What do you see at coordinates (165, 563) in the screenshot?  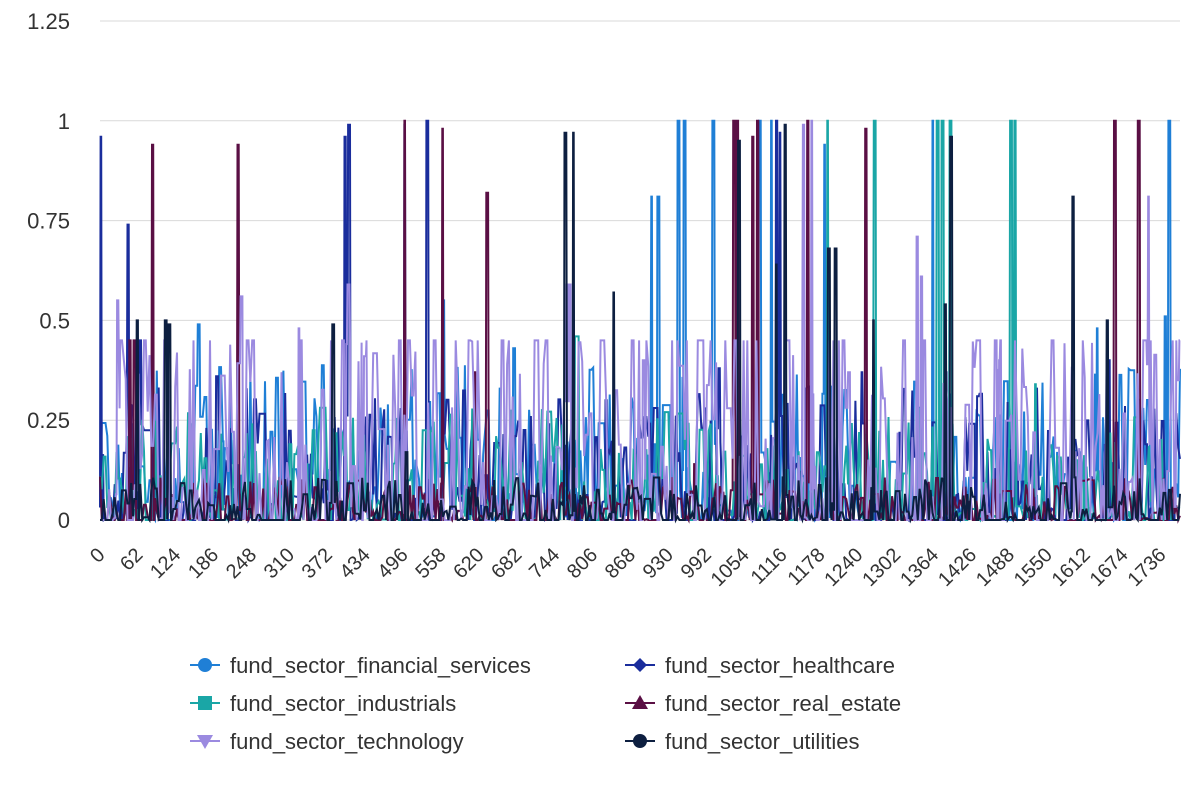 I see `x-tick-label: 124` at bounding box center [165, 563].